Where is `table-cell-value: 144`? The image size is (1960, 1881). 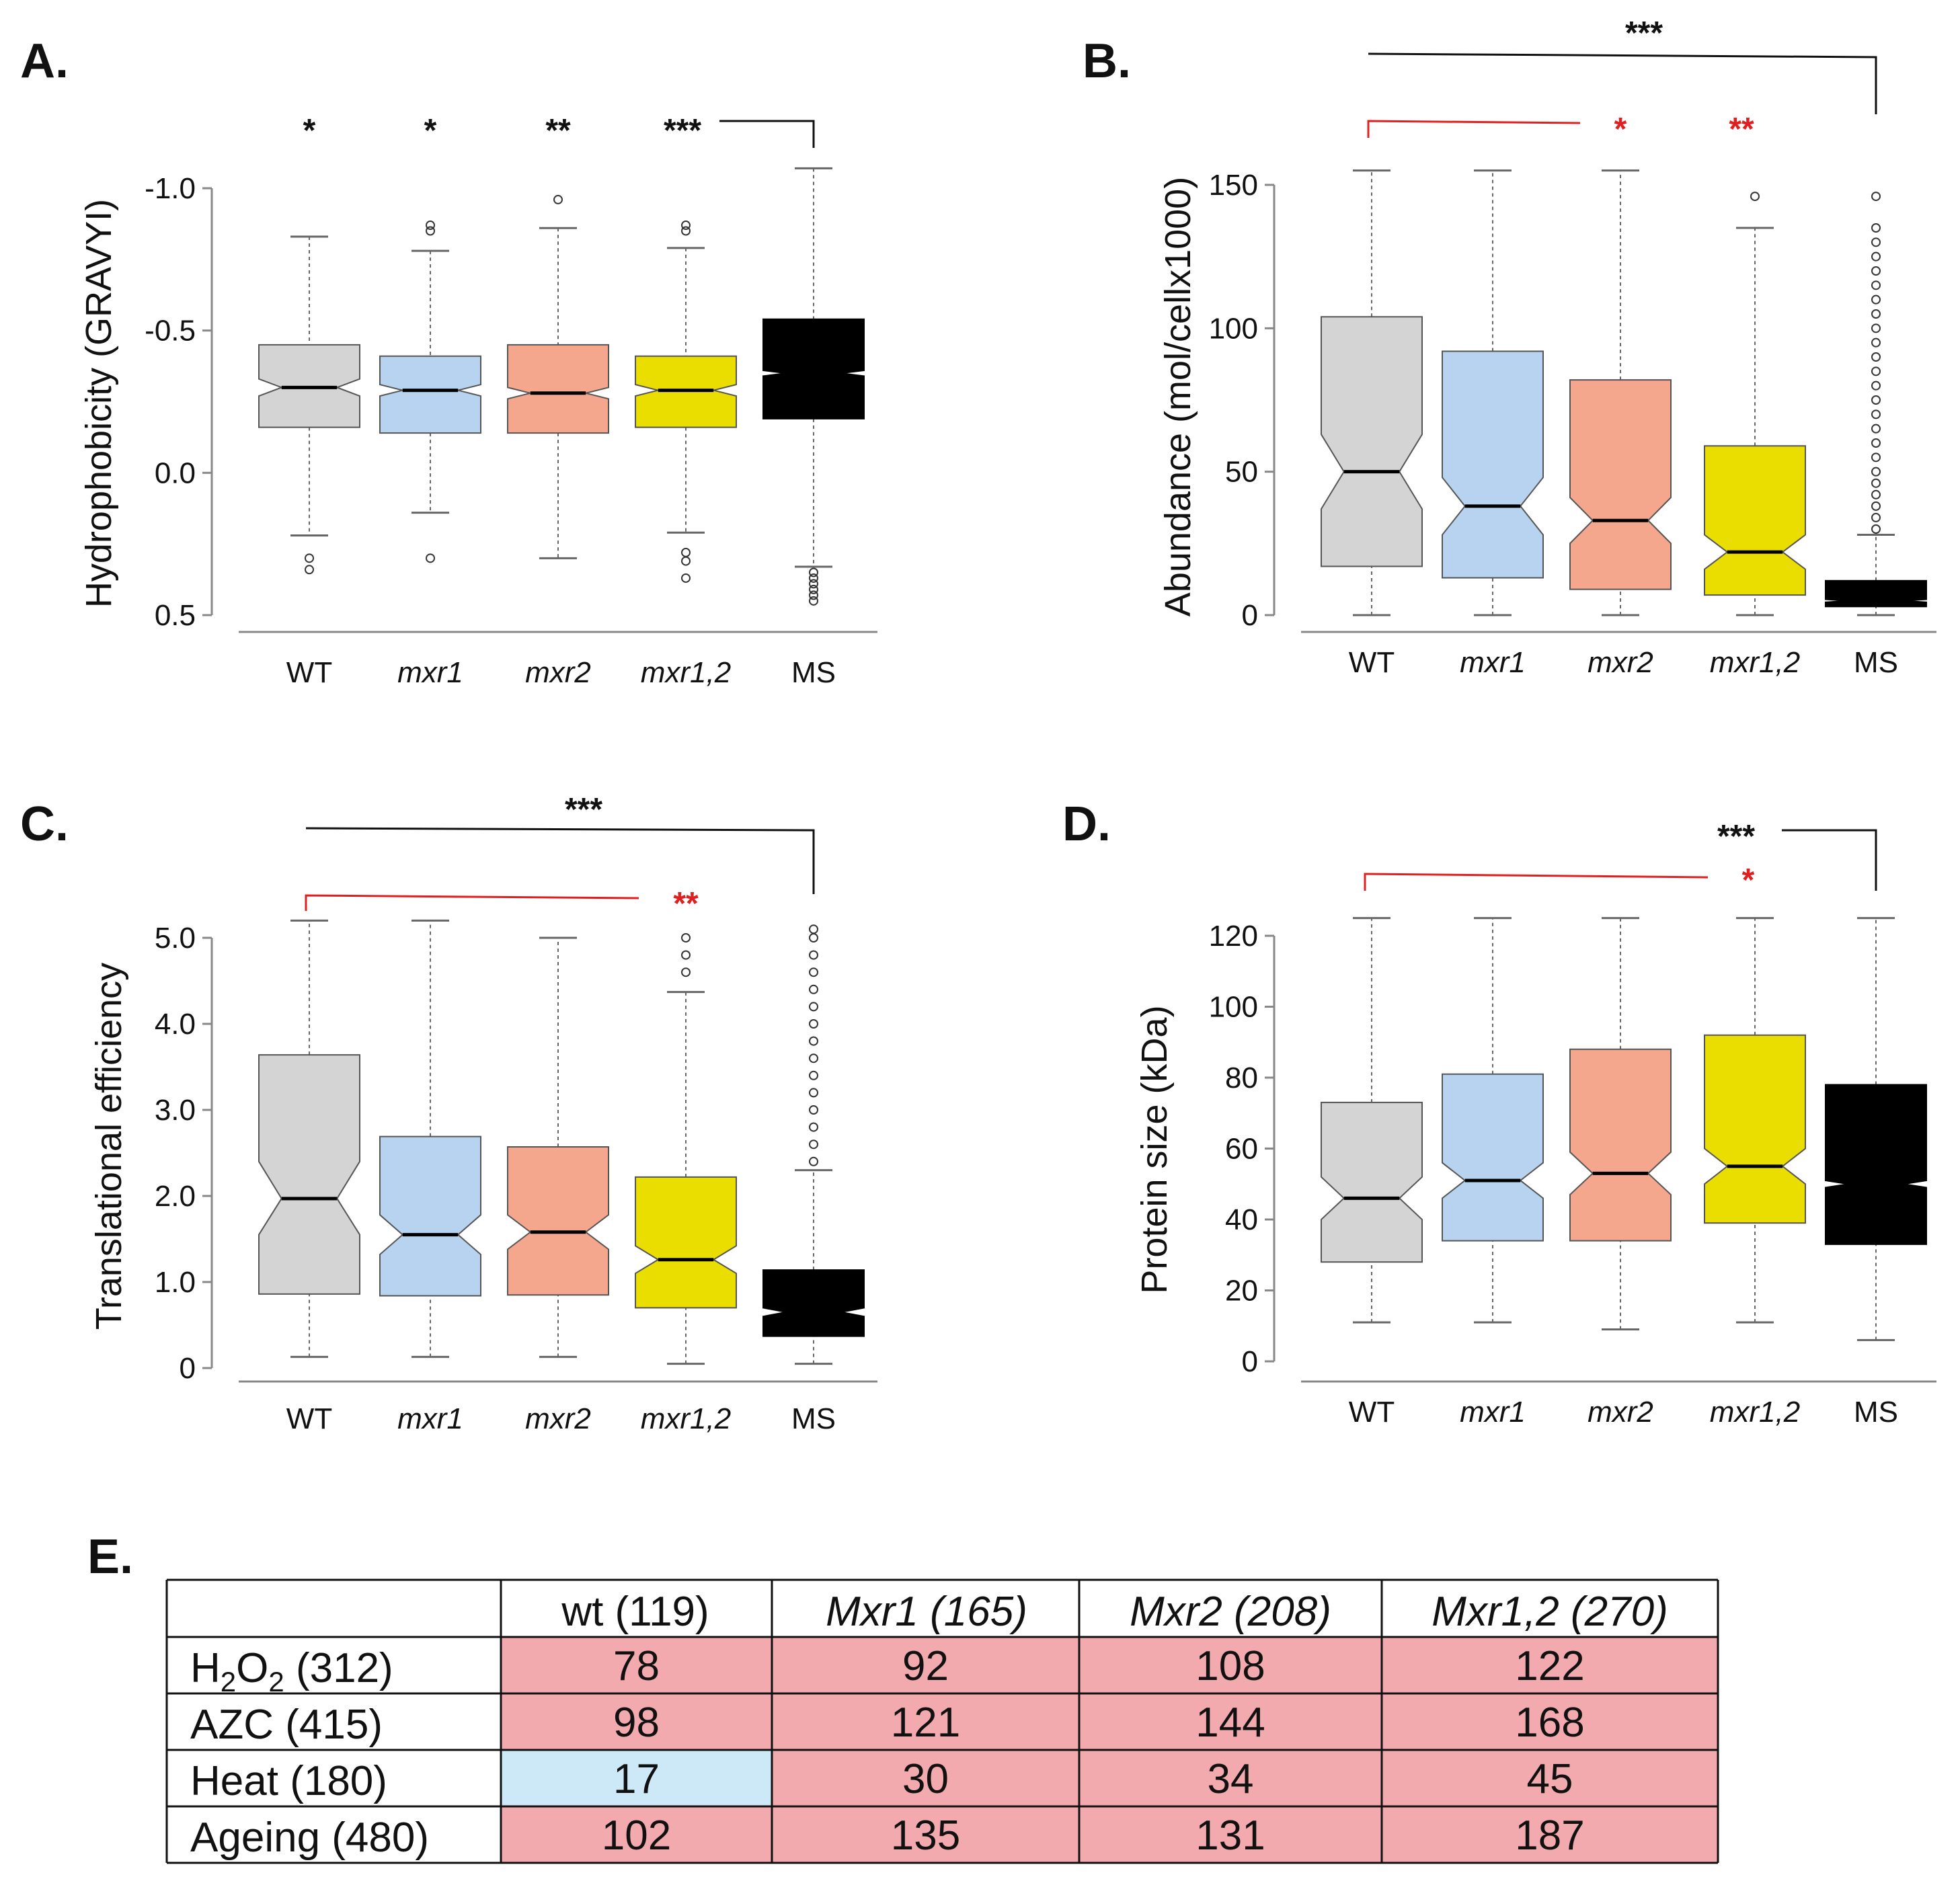
table-cell-value: 144 is located at coordinates (1230, 1722).